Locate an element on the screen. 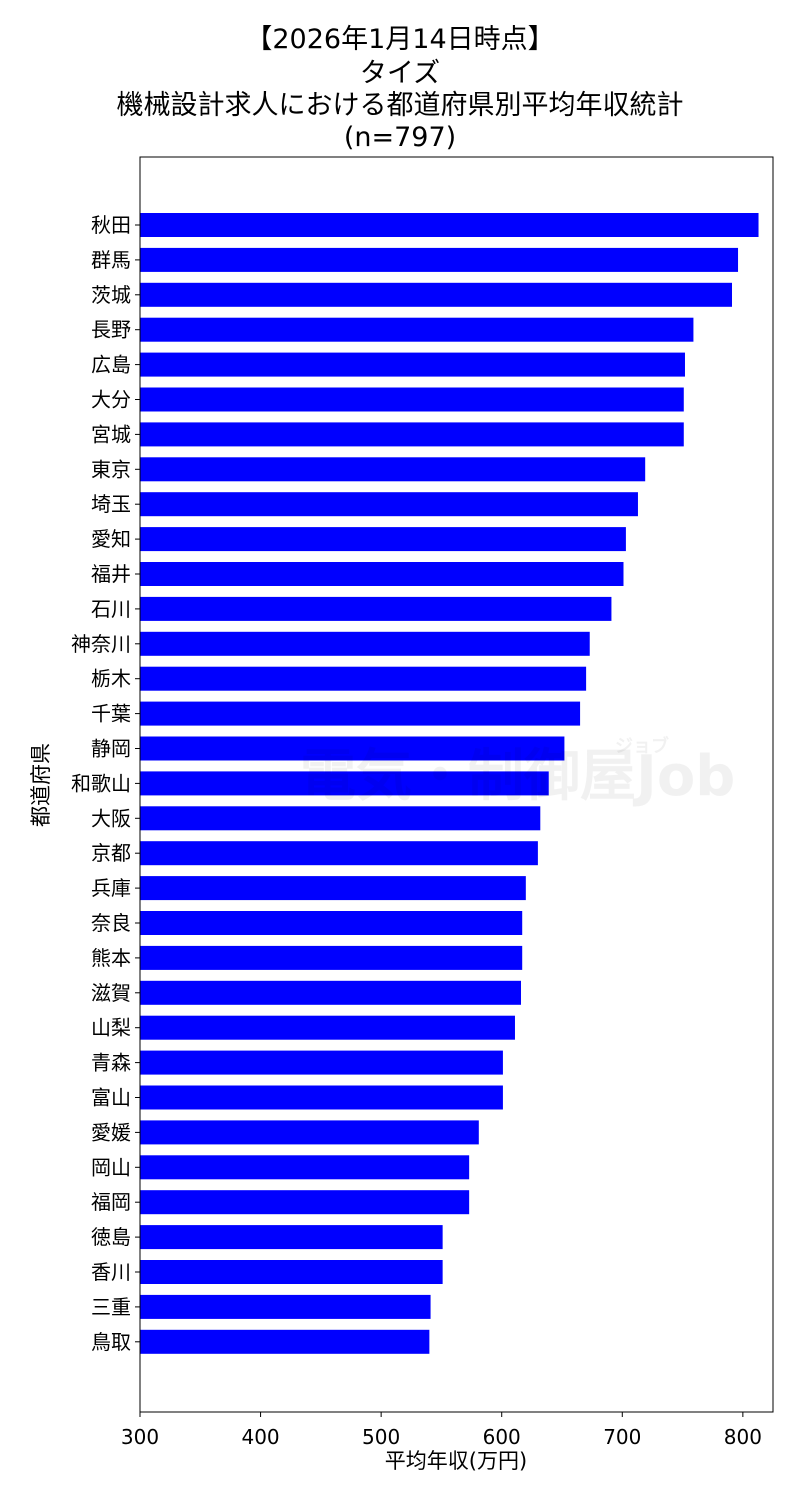  watermark: 電気・制御屋Job ジョブ is located at coordinates (517, 772).